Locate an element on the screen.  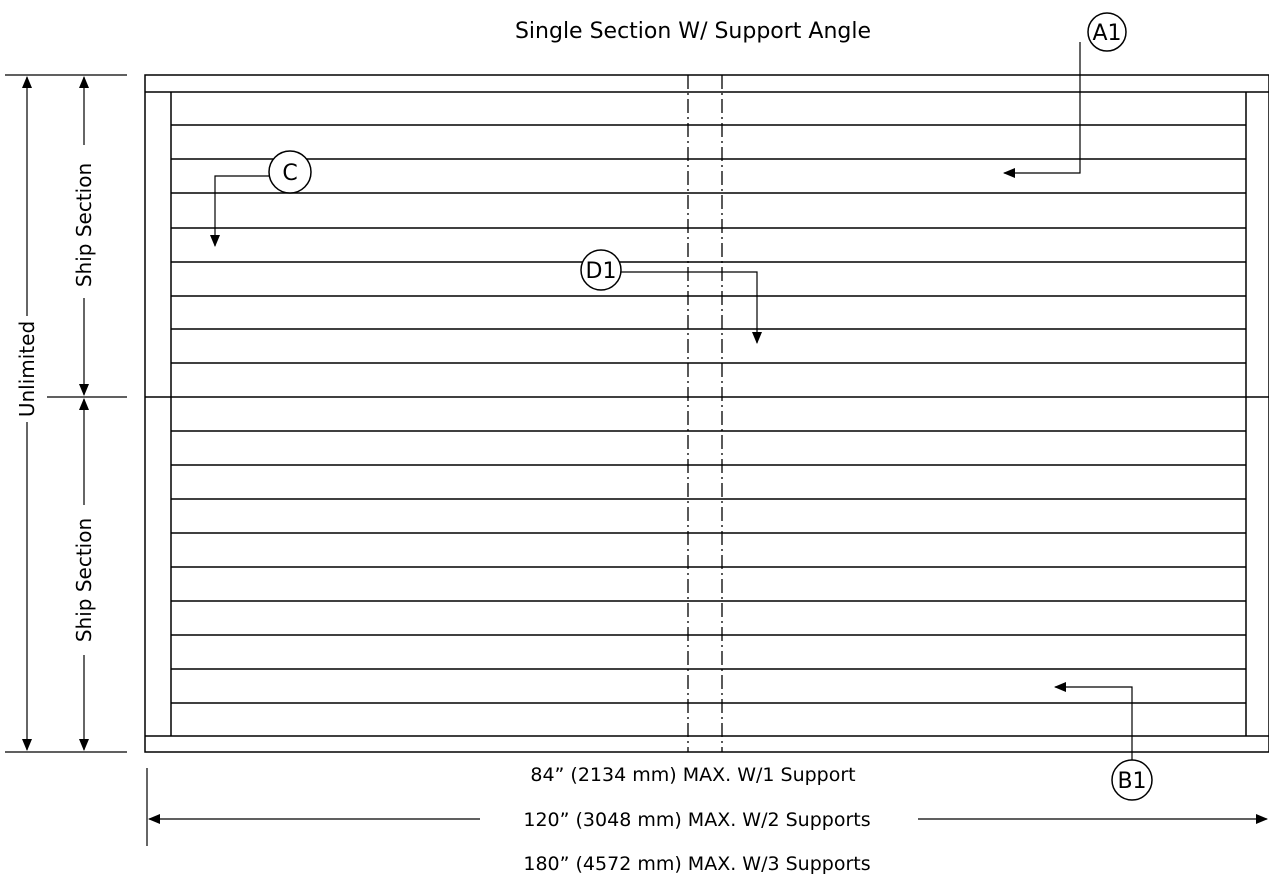
width-2-supports-label: 120” (3048 mm) MAX. W/2 Supports is located at coordinates (696, 820).